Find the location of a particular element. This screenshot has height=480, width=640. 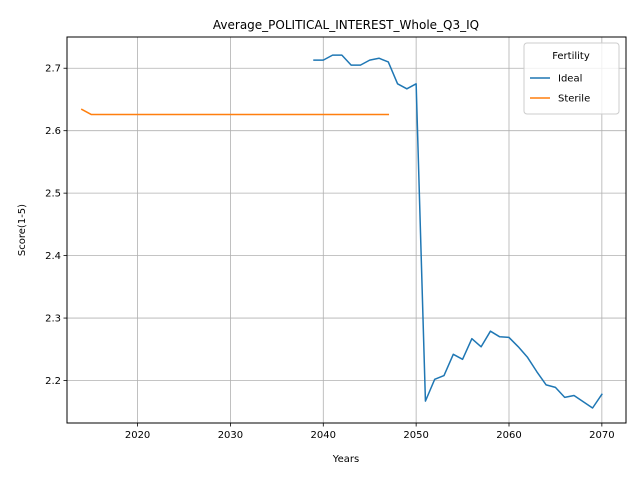

y-tick-label: 2.2 is located at coordinates (53, 381).